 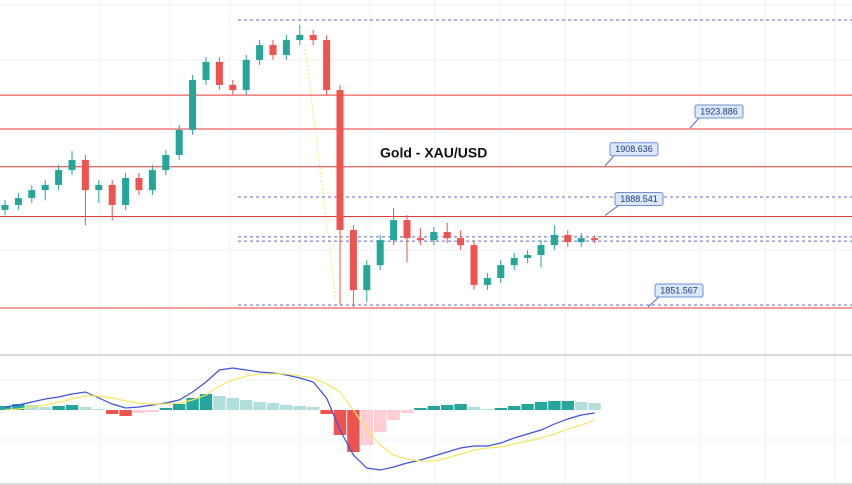 I want to click on level-label: 1888.541, so click(x=639, y=199).